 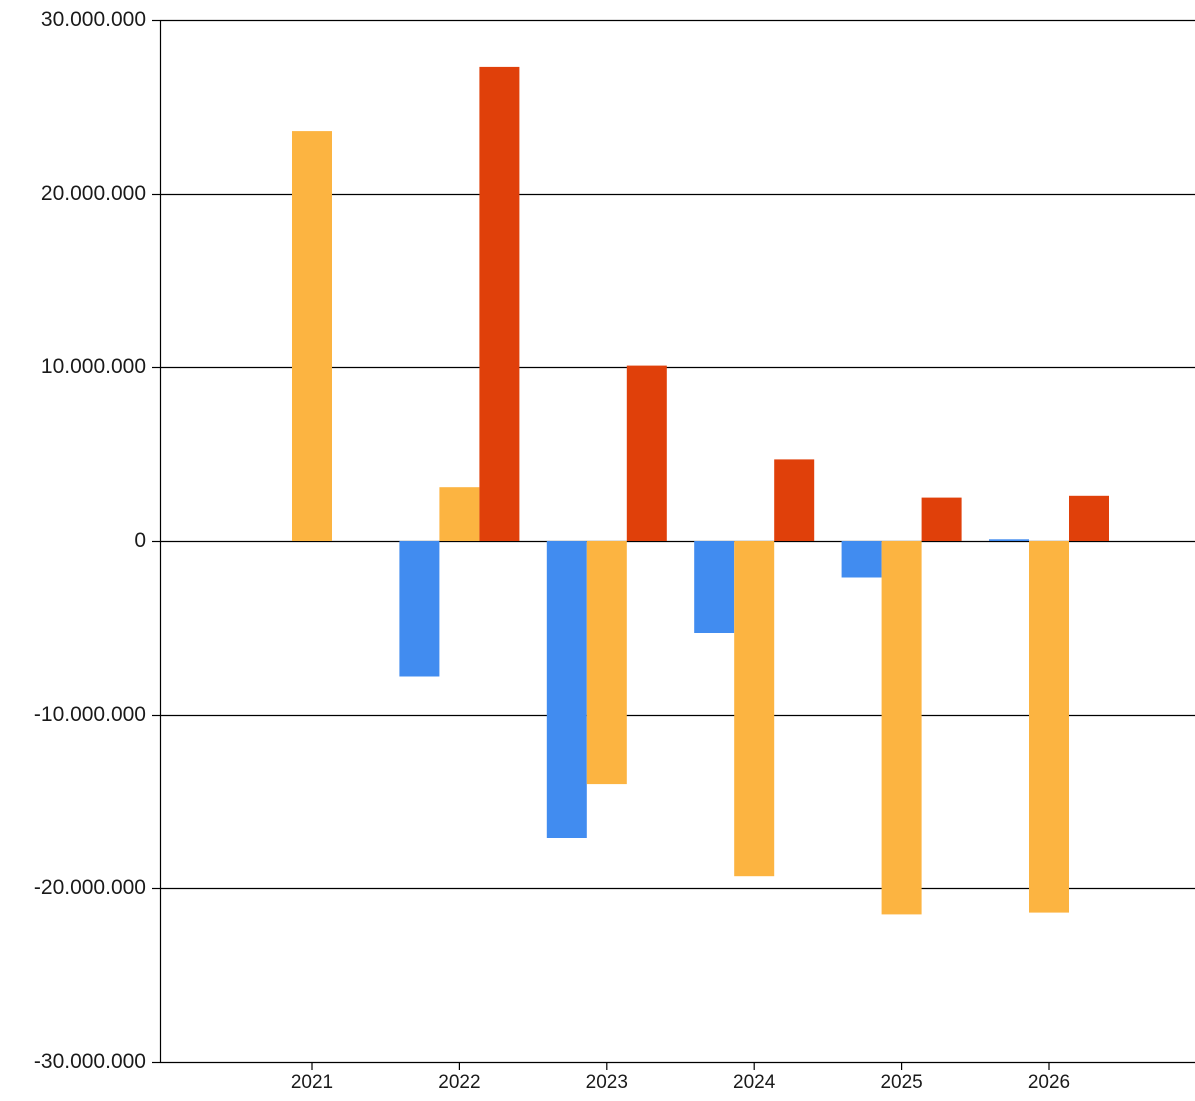 What do you see at coordinates (312, 1082) in the screenshot?
I see `x-tick-label: 2021` at bounding box center [312, 1082].